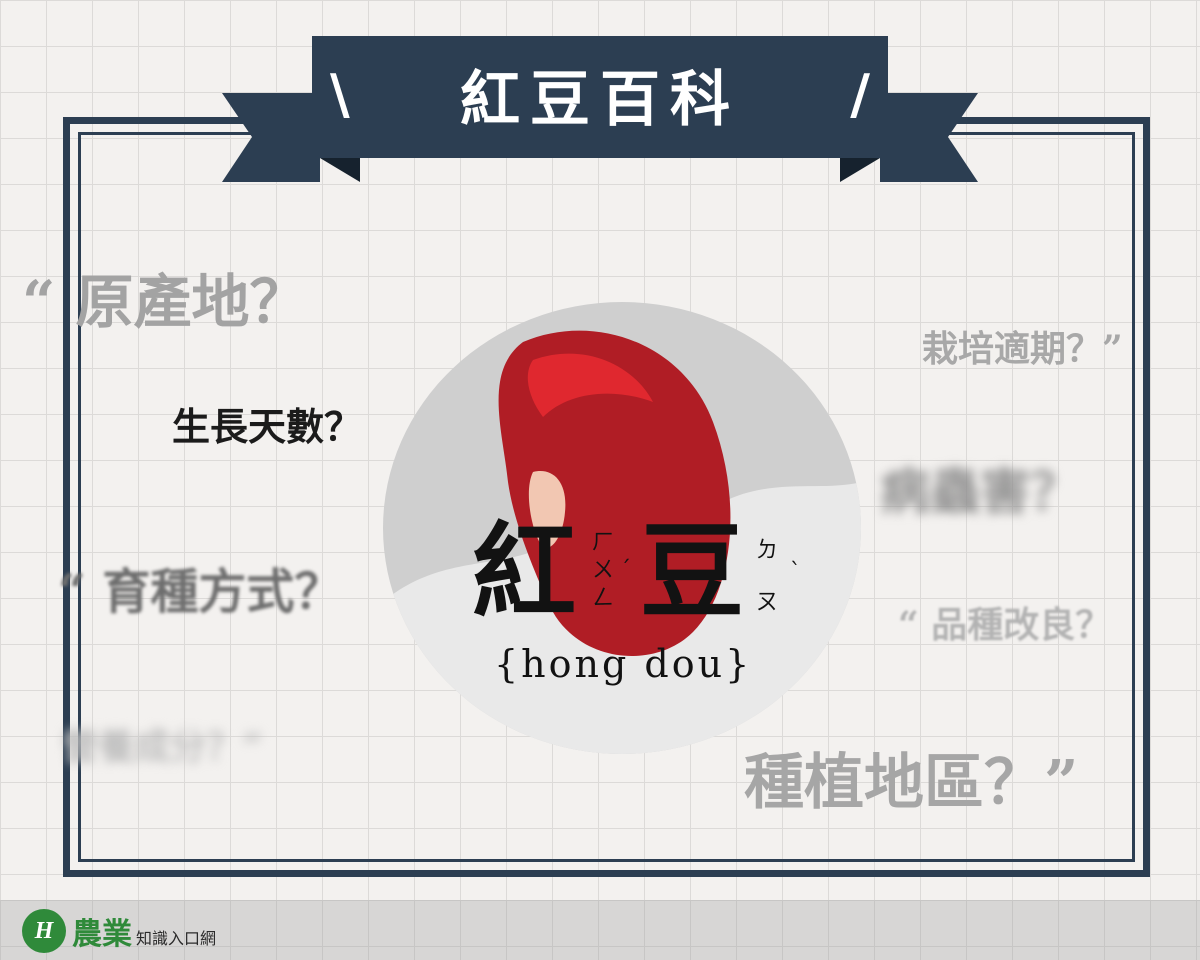  Describe the element at coordinates (614, 493) in the screenshot. I see `bean-body` at that location.